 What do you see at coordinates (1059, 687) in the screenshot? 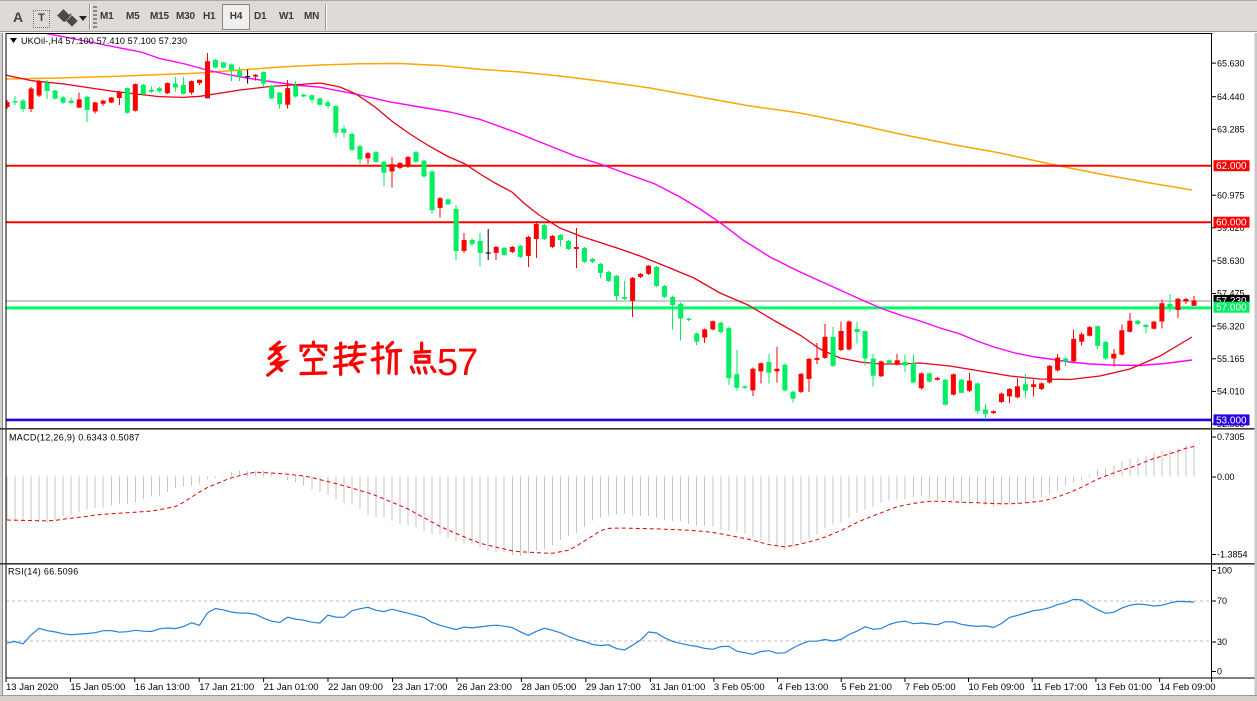
I see `svg-text: 11 Feb 17:00` at bounding box center [1059, 687].